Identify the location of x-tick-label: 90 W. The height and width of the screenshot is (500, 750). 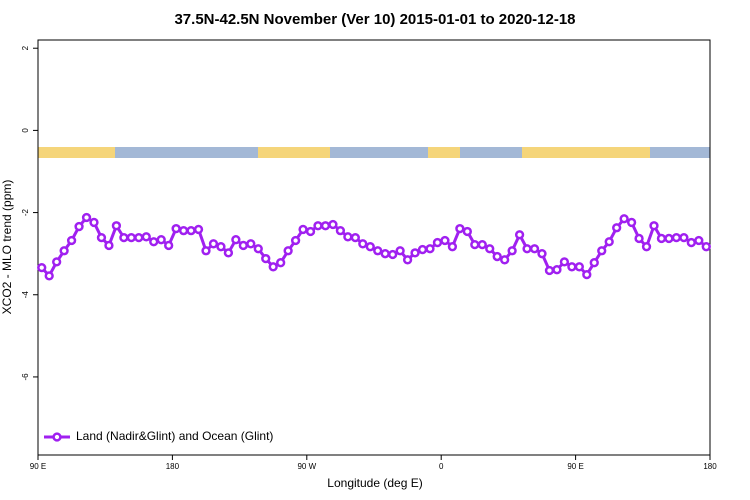
(306, 466).